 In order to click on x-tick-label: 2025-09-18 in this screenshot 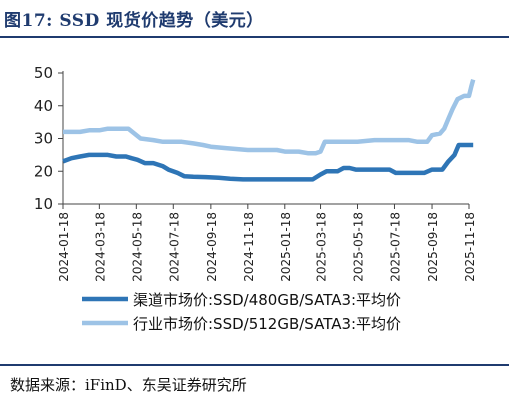, I will do `click(433, 247)`.